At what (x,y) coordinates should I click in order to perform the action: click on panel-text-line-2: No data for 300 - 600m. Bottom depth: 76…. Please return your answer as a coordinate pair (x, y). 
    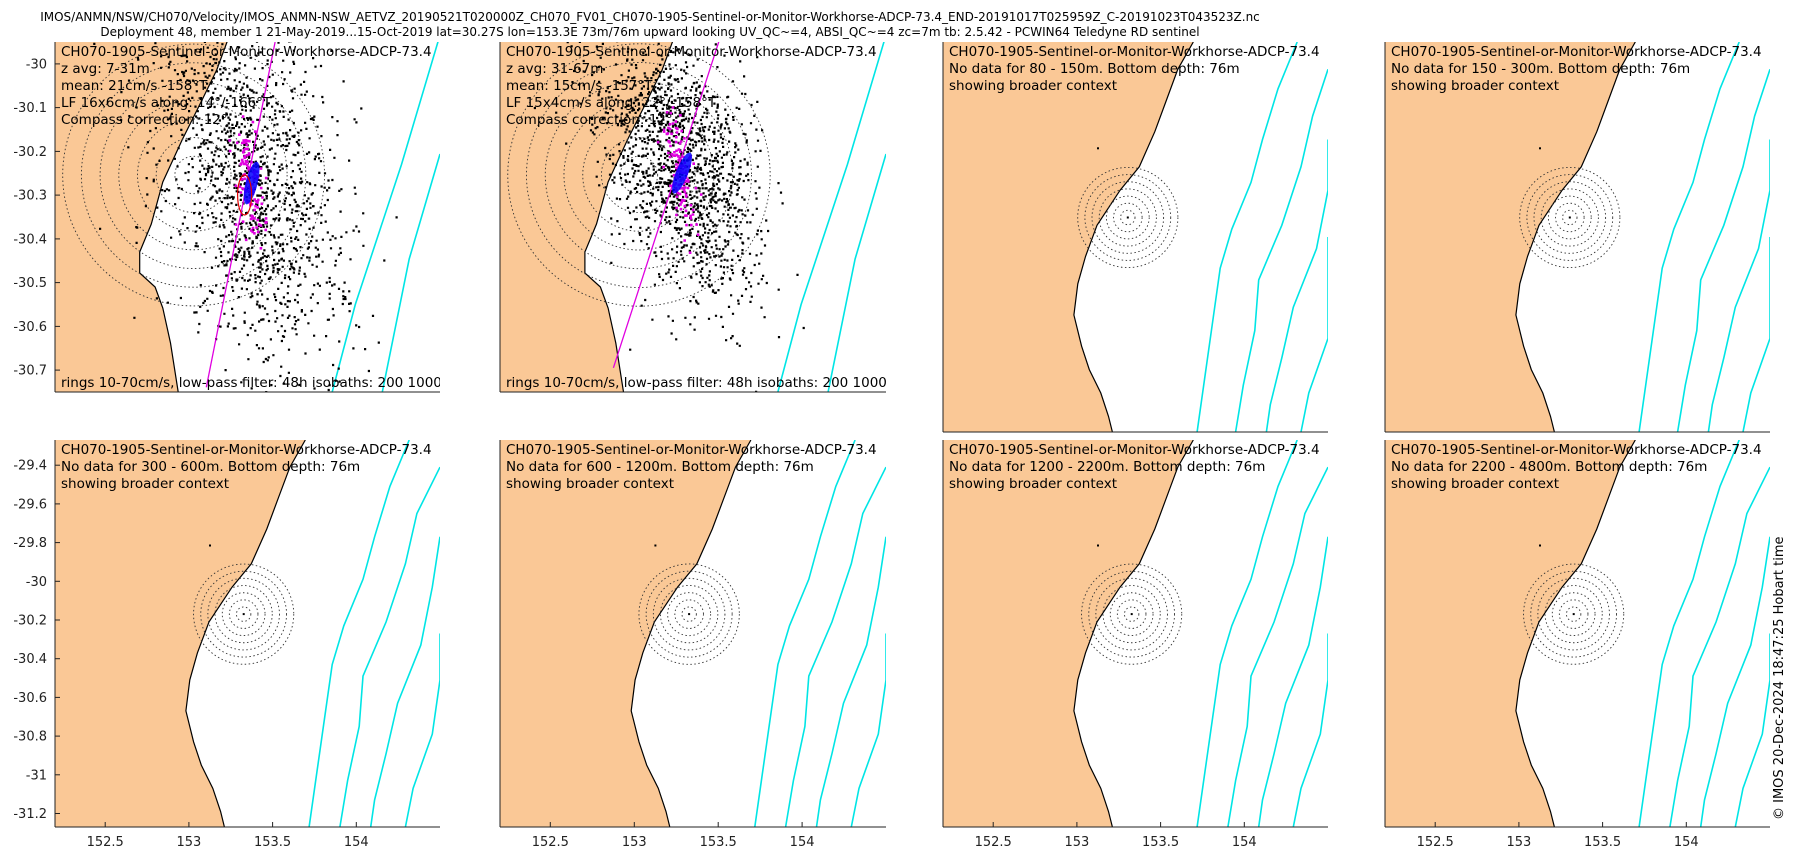
    Looking at the image, I should click on (210, 467).